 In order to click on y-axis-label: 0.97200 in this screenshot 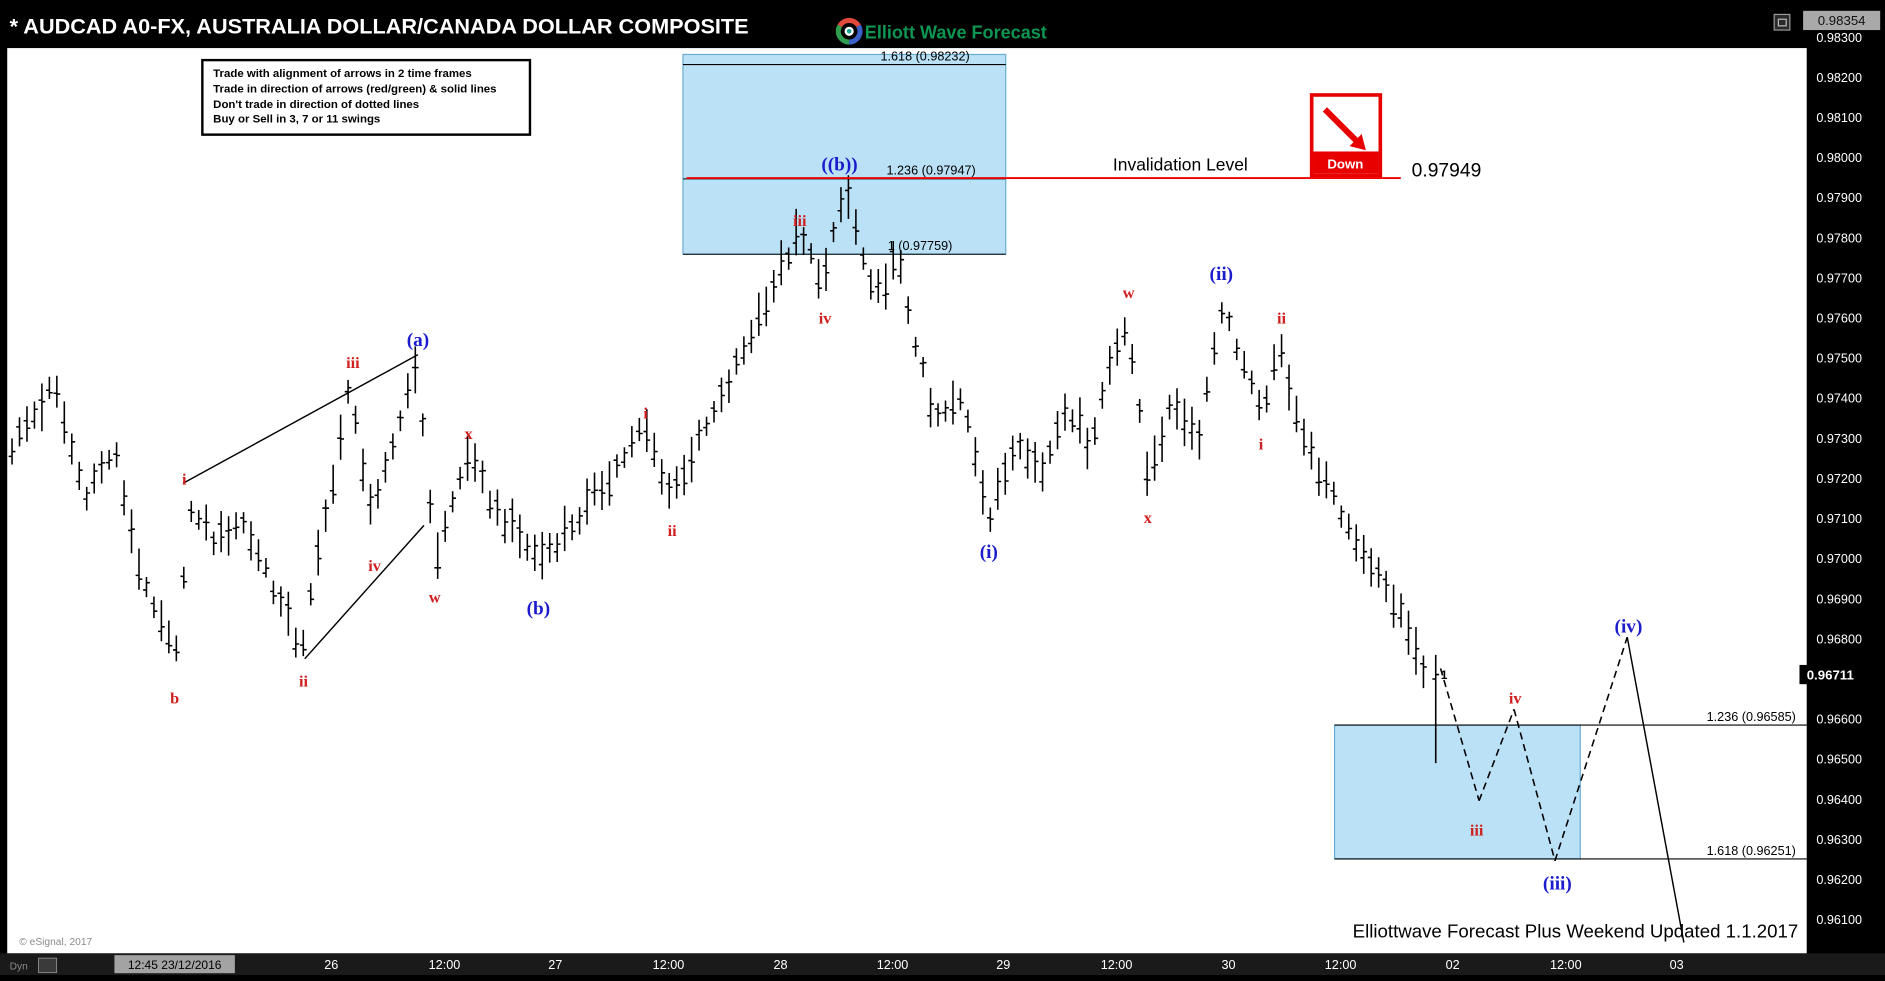, I will do `click(1839, 479)`.